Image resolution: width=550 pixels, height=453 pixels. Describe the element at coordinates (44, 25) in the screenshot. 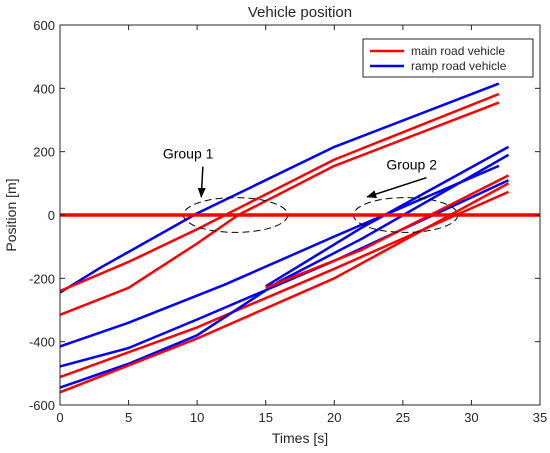

I see `y-tick-label: 600` at that location.